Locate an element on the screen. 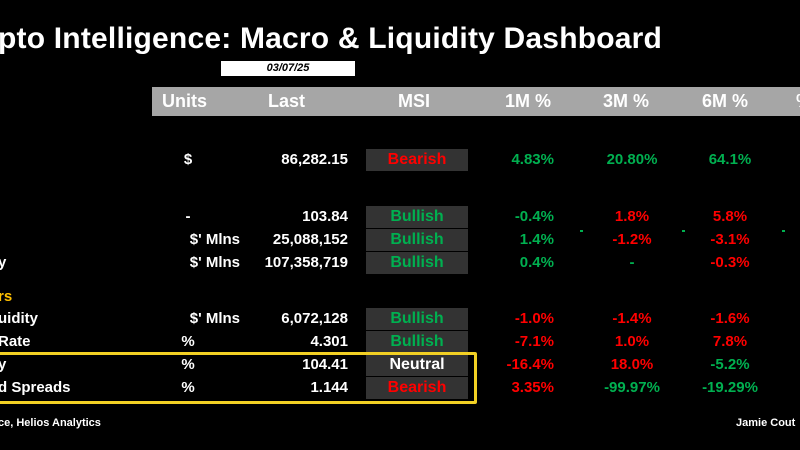  footer-author: Jamie Cout is located at coordinates (766, 423).